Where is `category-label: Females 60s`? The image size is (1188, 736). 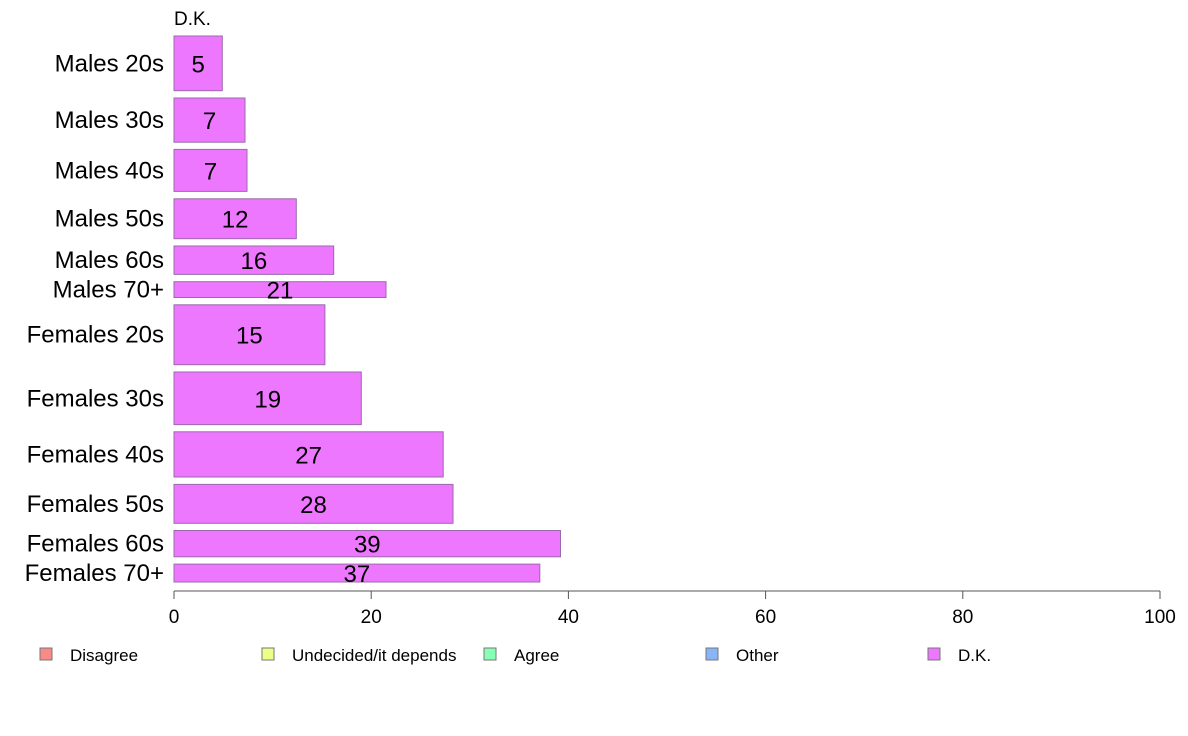
category-label: Females 60s is located at coordinates (95, 544).